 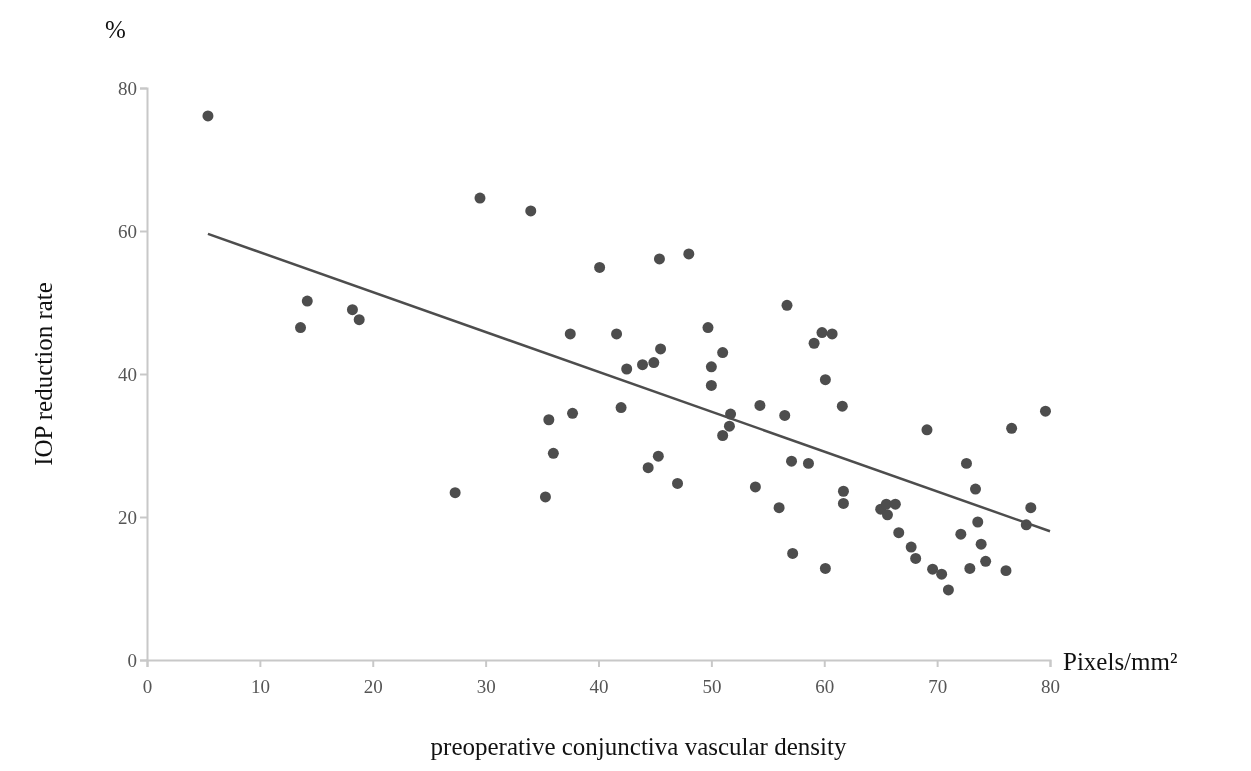 I want to click on y-tick-label: 20, so click(x=127, y=517).